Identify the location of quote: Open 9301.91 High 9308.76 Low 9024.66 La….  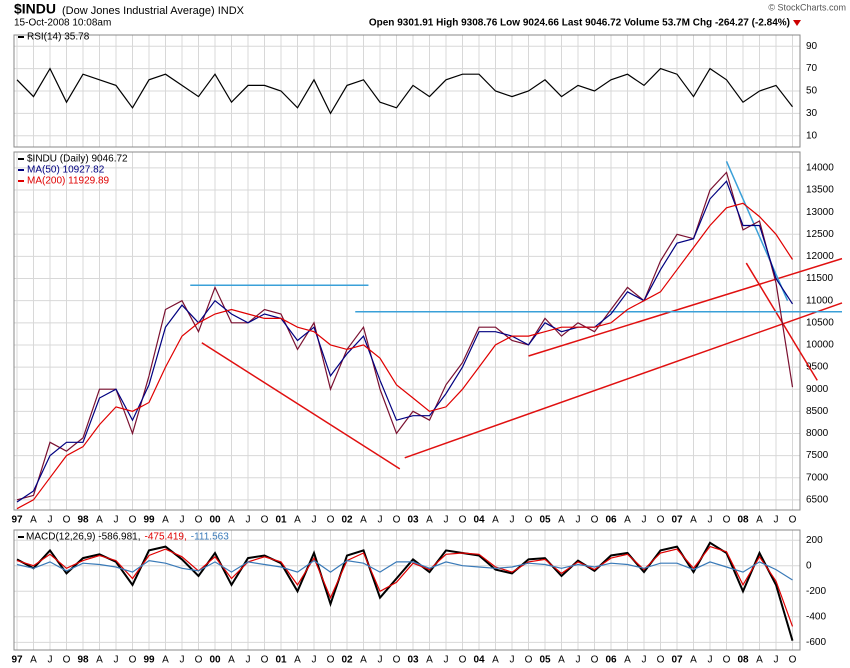
(579, 23).